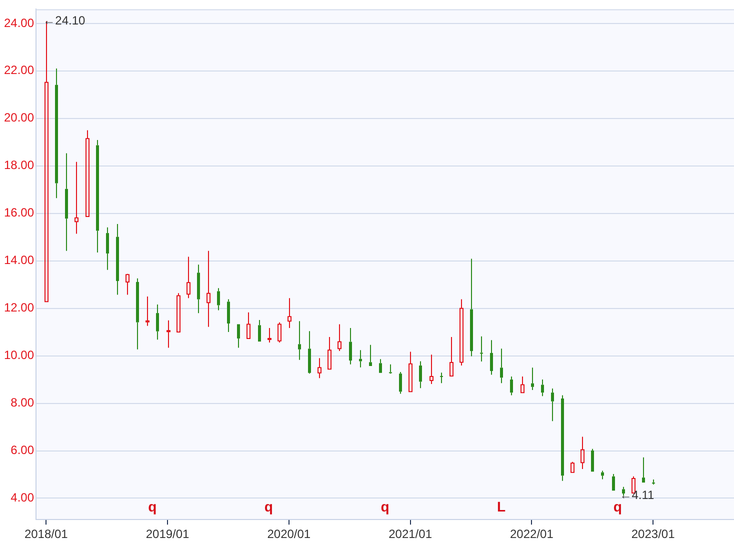 Image resolution: width=734 pixels, height=549 pixels. What do you see at coordinates (19, 355) in the screenshot?
I see `y-tick-label: 10.00` at bounding box center [19, 355].